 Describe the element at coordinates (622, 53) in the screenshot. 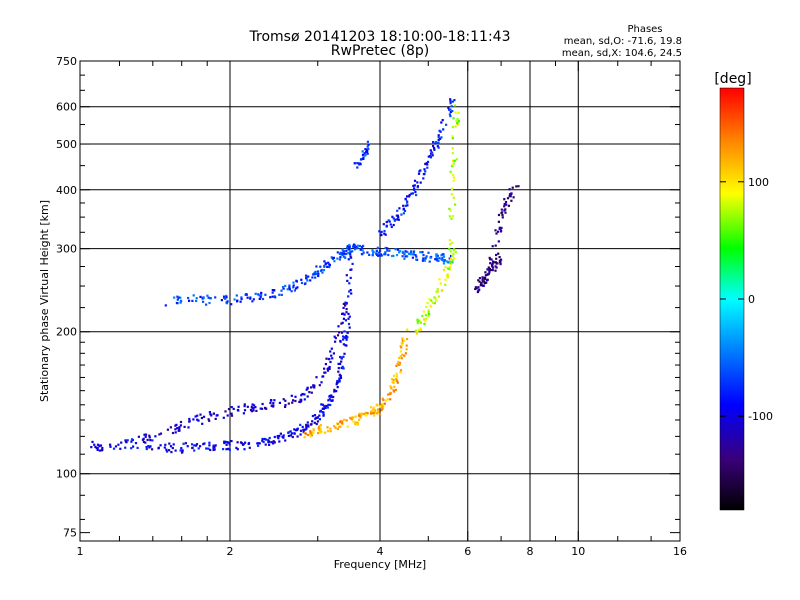

I see `stats-line-x: mean, sd,X: 104.6, 24.5` at that location.